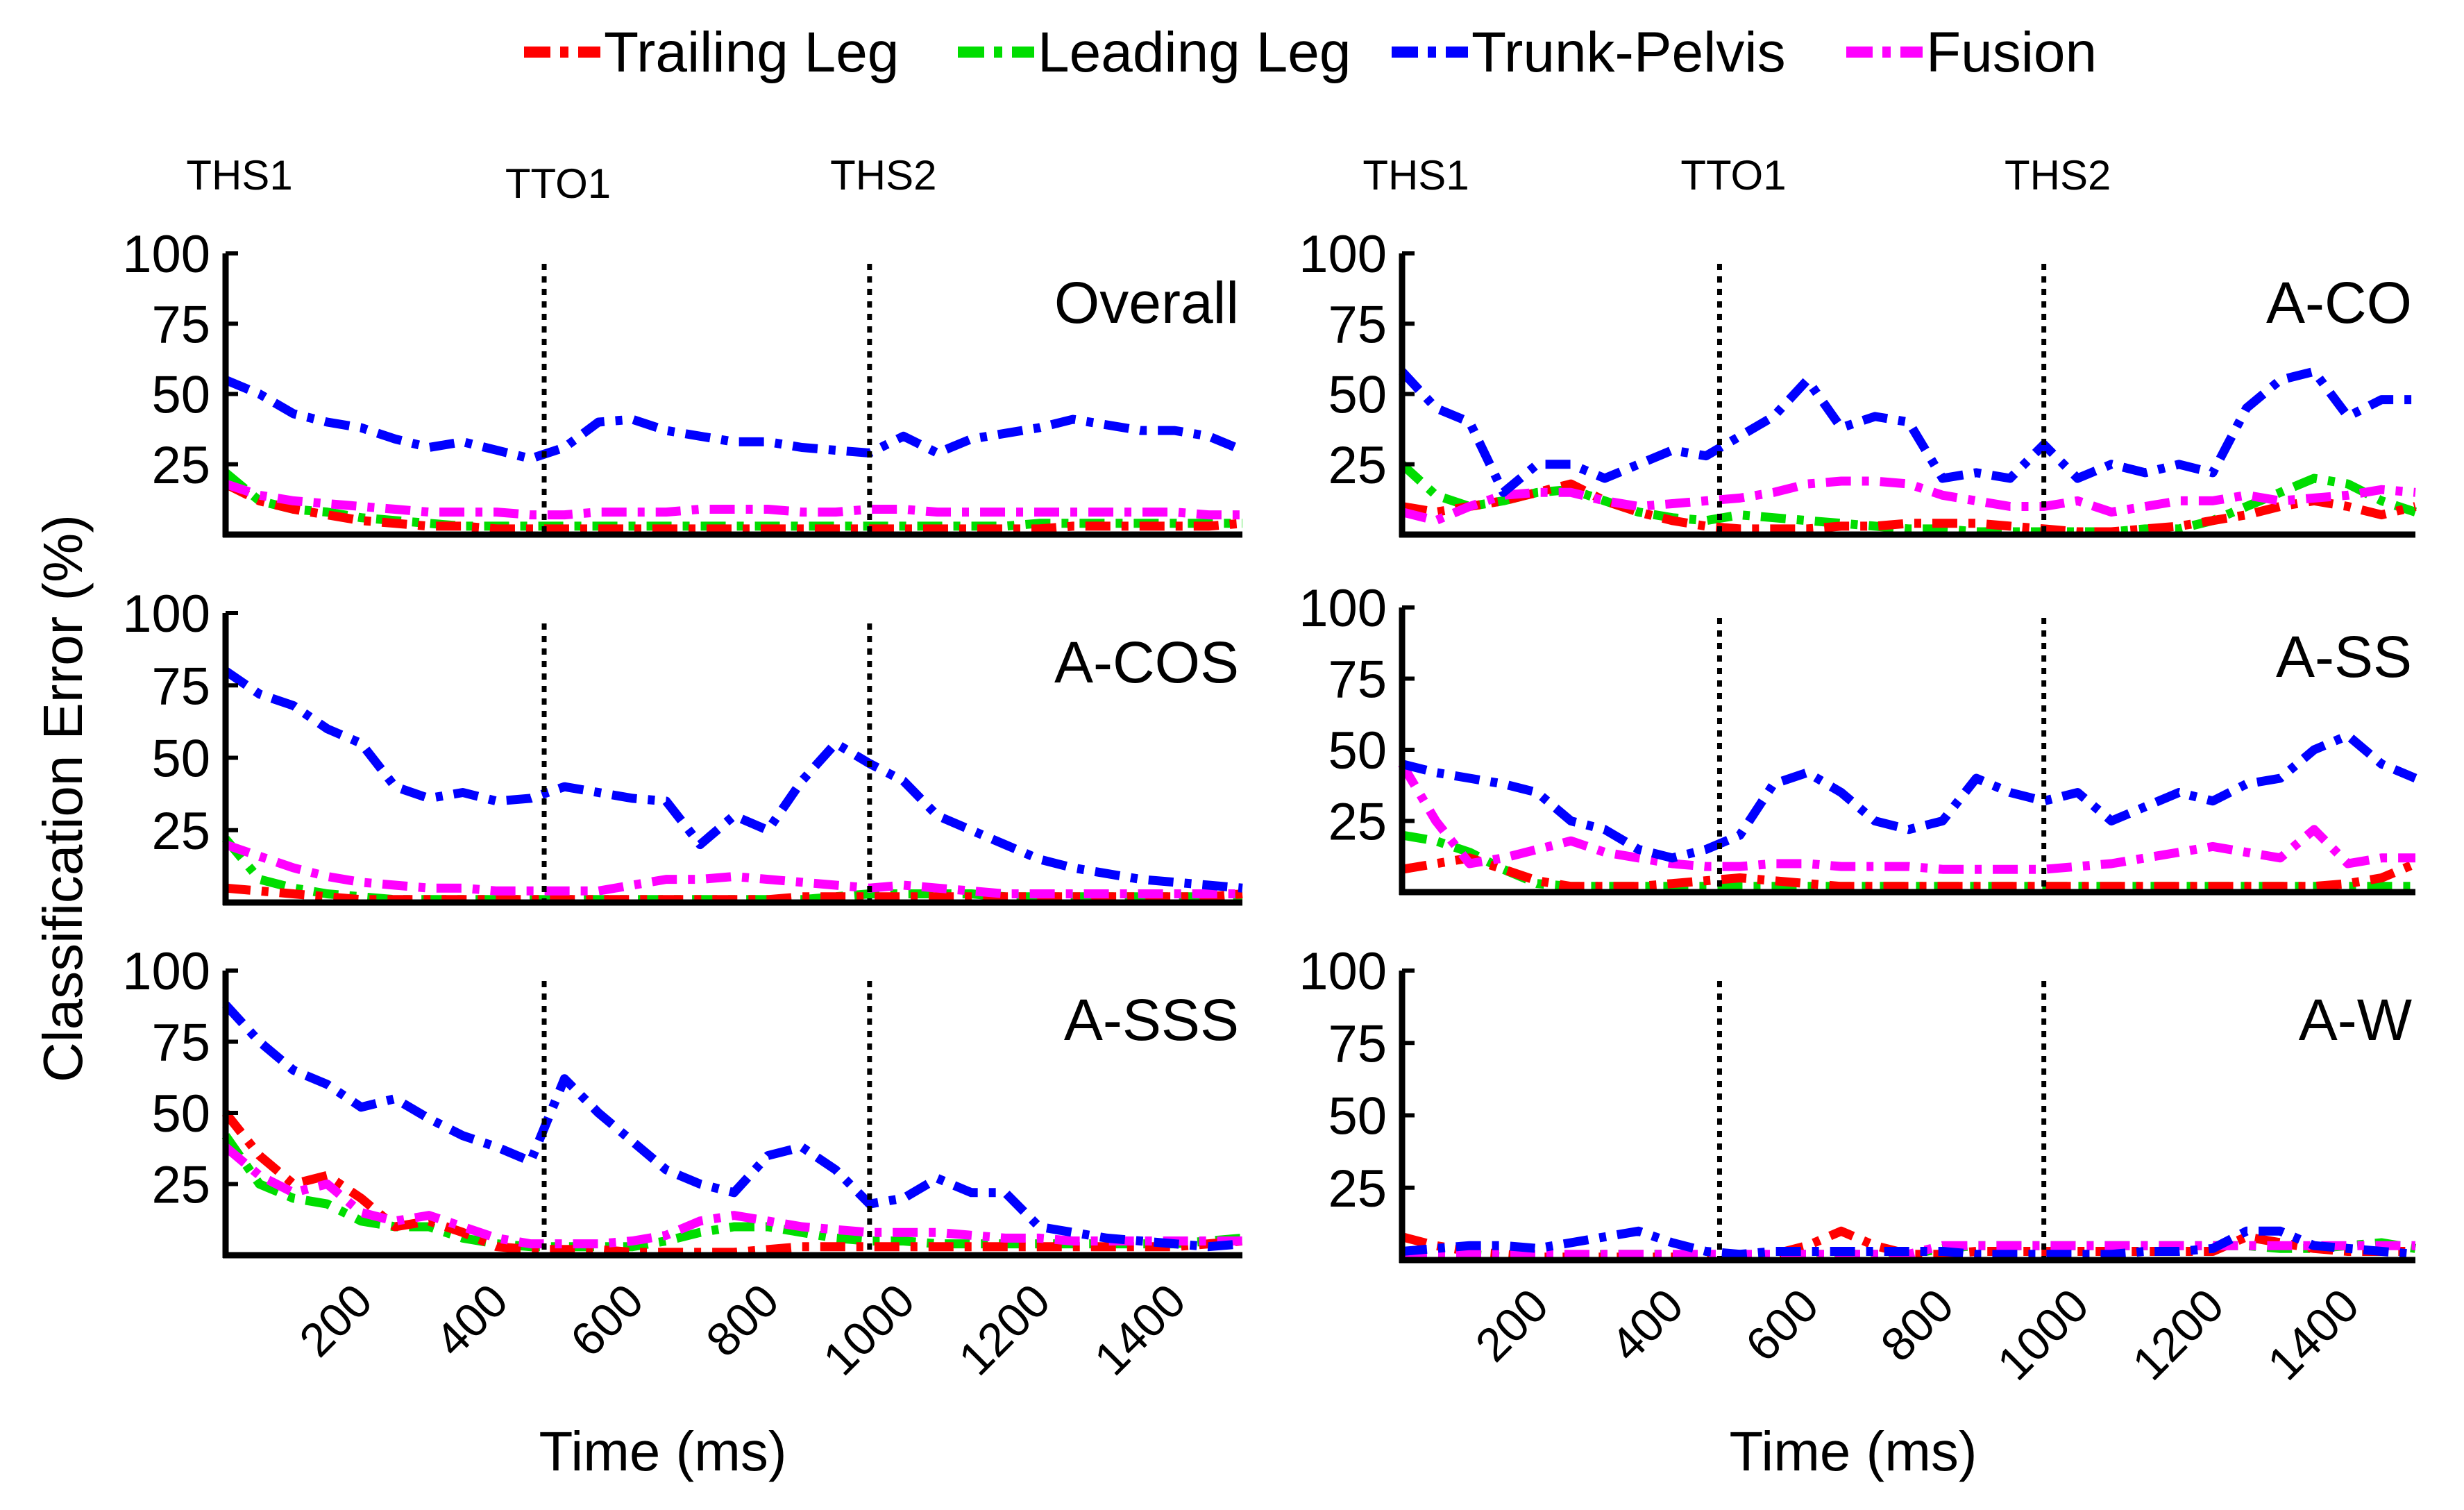 This screenshot has height=1510, width=2464. What do you see at coordinates (1152, 1019) in the screenshot?
I see `panel-title: A-SSS` at bounding box center [1152, 1019].